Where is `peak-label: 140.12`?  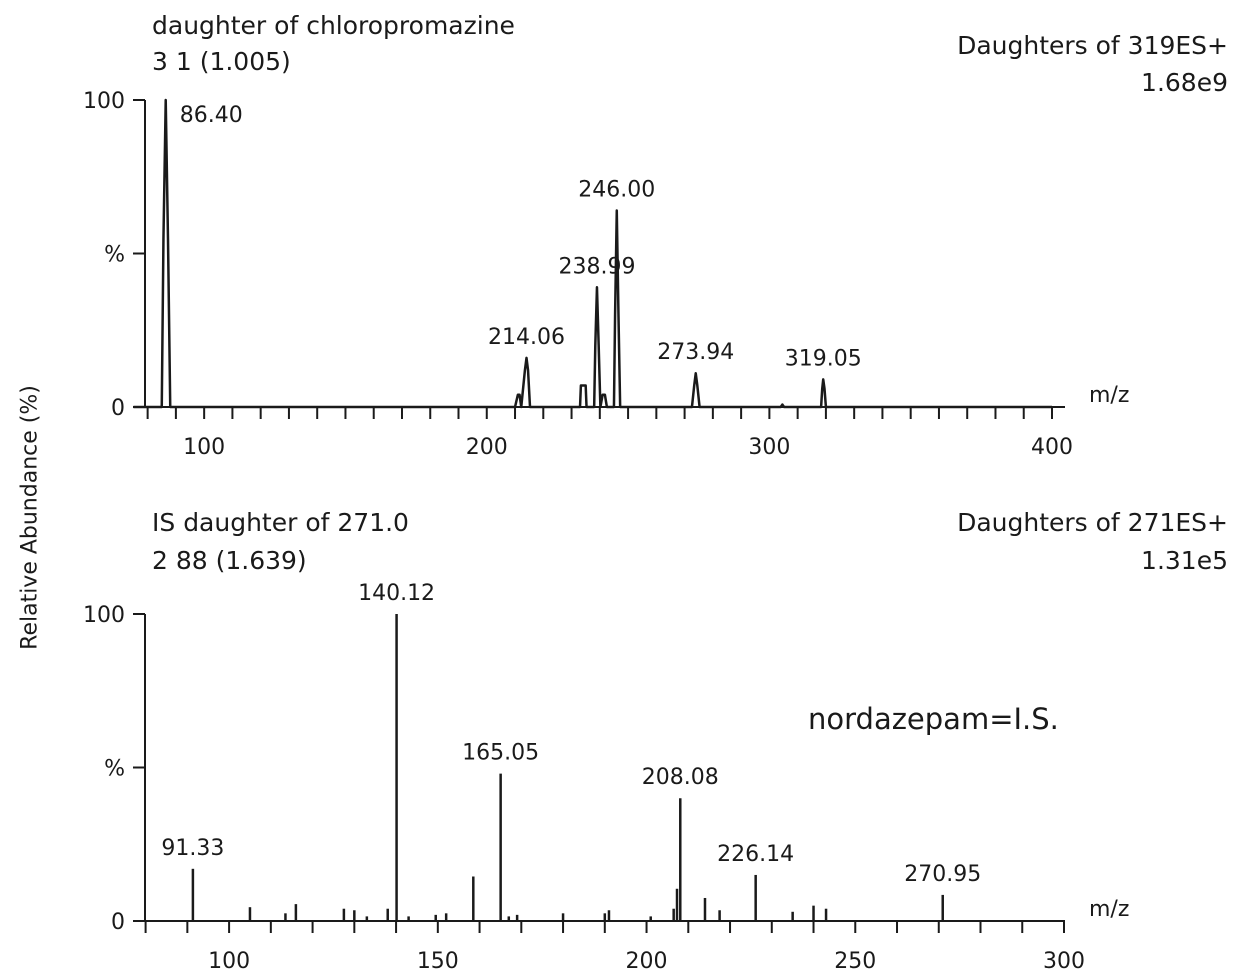
peak-label: 140.12 is located at coordinates (396, 593).